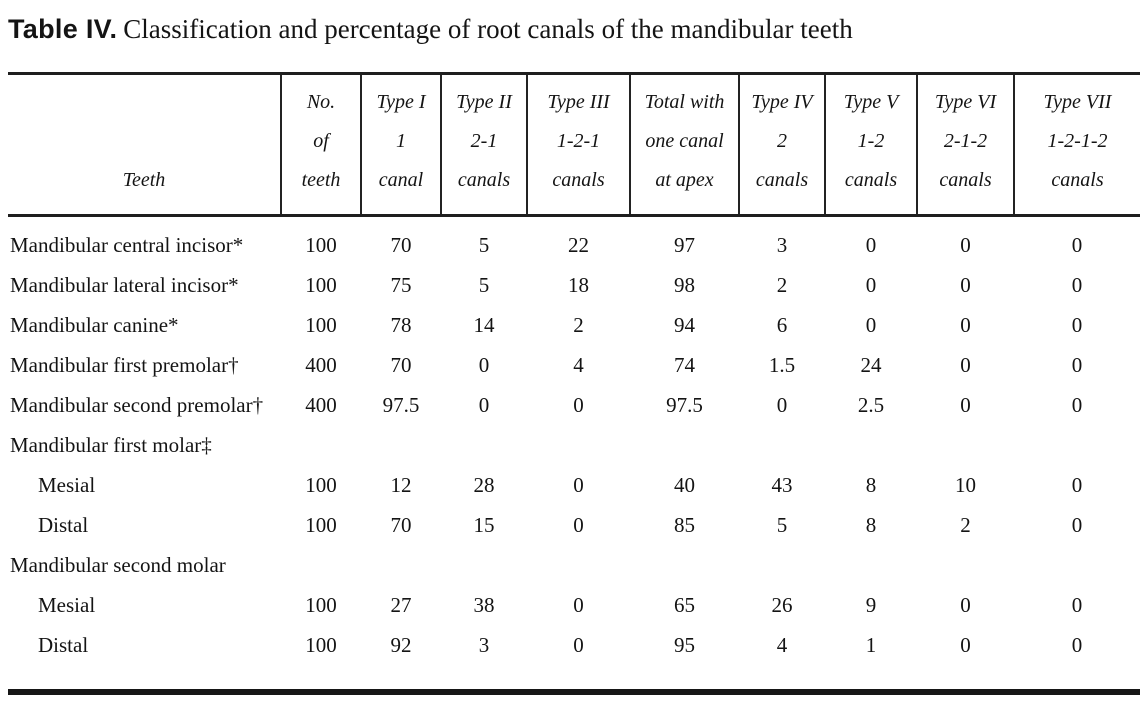 Image resolution: width=1146 pixels, height=718 pixels. I want to click on column-header-line: canal, so click(401, 180).